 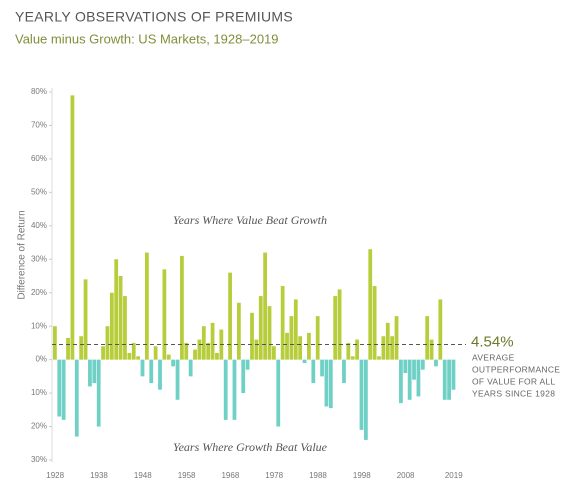 What do you see at coordinates (250, 220) in the screenshot?
I see `annotation: Years Where Value Beat Growth` at bounding box center [250, 220].